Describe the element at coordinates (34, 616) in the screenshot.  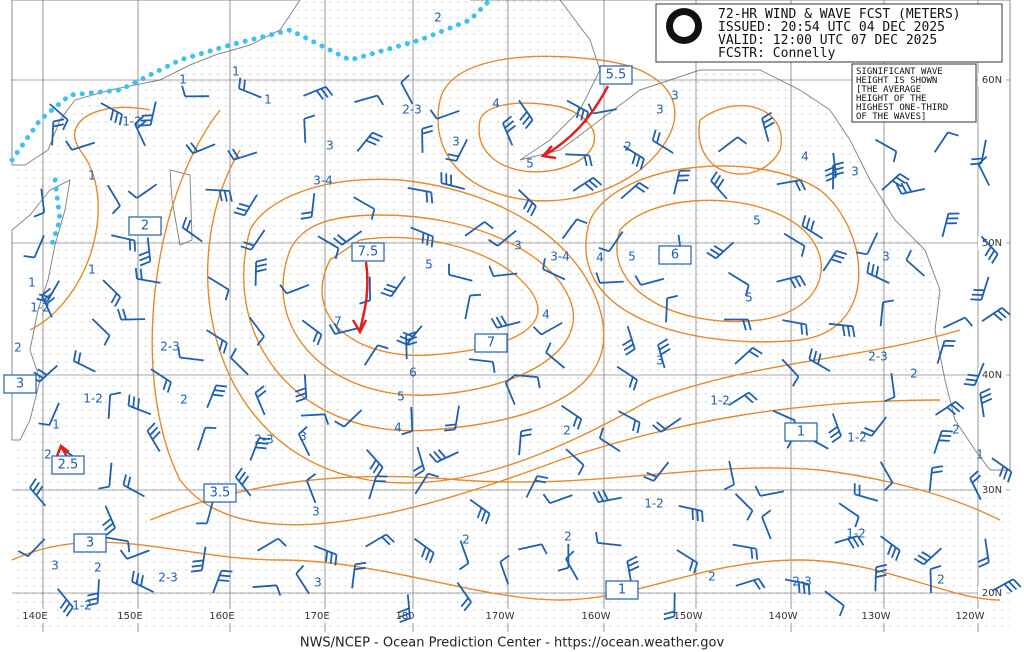
I see `lon-label: 140E` at that location.